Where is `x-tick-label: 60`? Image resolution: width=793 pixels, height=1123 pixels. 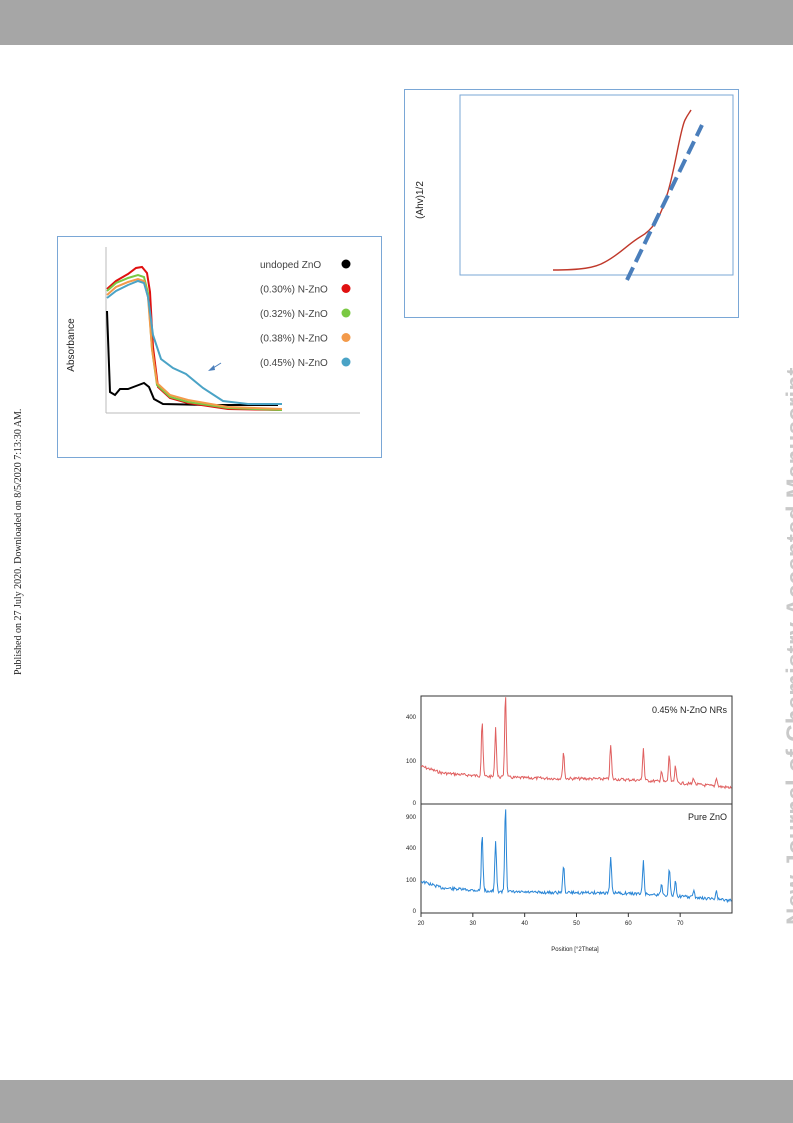 x-tick-label: 60 is located at coordinates (628, 924).